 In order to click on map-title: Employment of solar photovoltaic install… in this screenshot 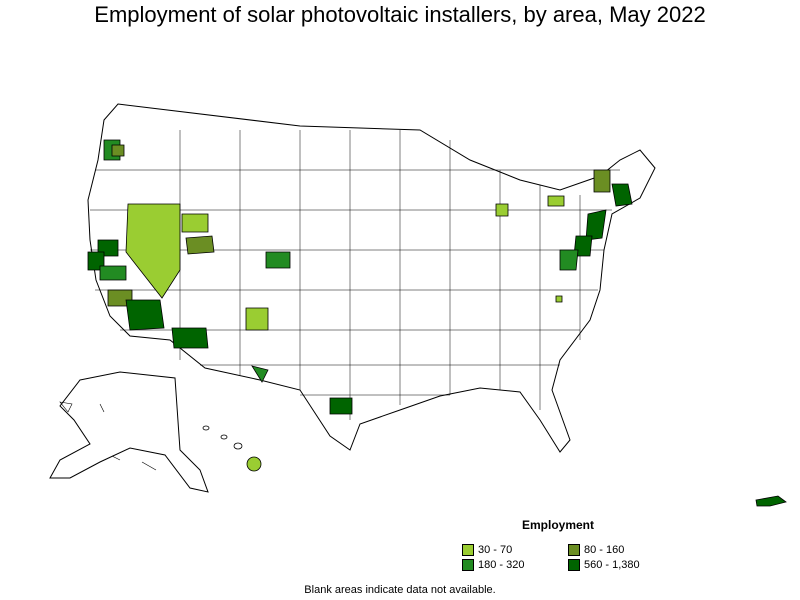, I will do `click(400, 14)`.